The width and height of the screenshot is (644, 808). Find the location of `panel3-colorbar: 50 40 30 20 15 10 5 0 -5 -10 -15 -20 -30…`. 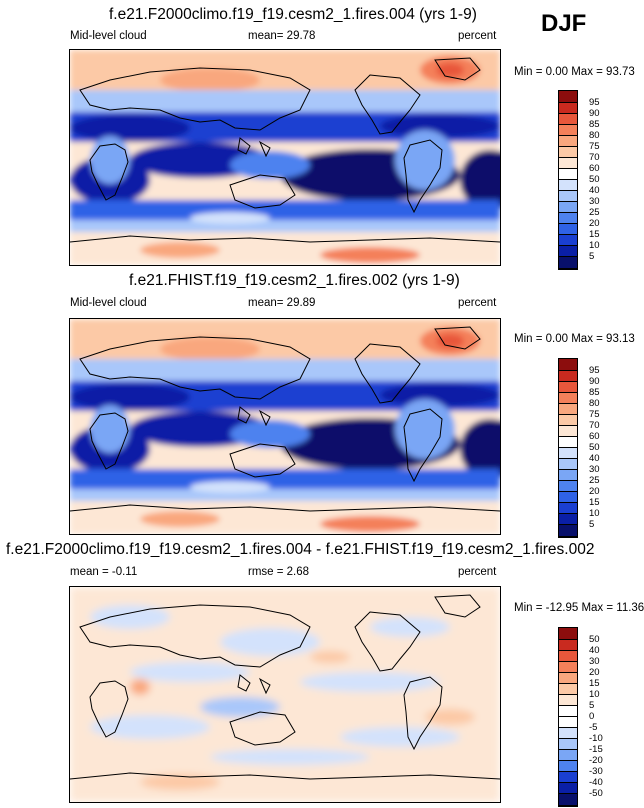

panel3-colorbar: 50 40 30 20 15 10 5 0 -5 -10 -15 -20 -30… is located at coordinates (580, 717).